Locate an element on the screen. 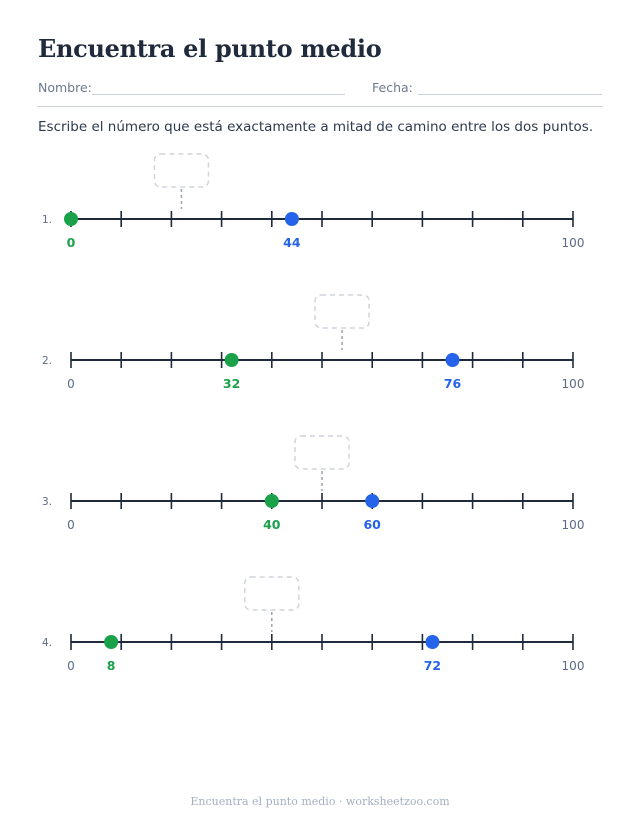 This screenshot has width=640, height=829. name-label: Nombre: is located at coordinates (65, 87).